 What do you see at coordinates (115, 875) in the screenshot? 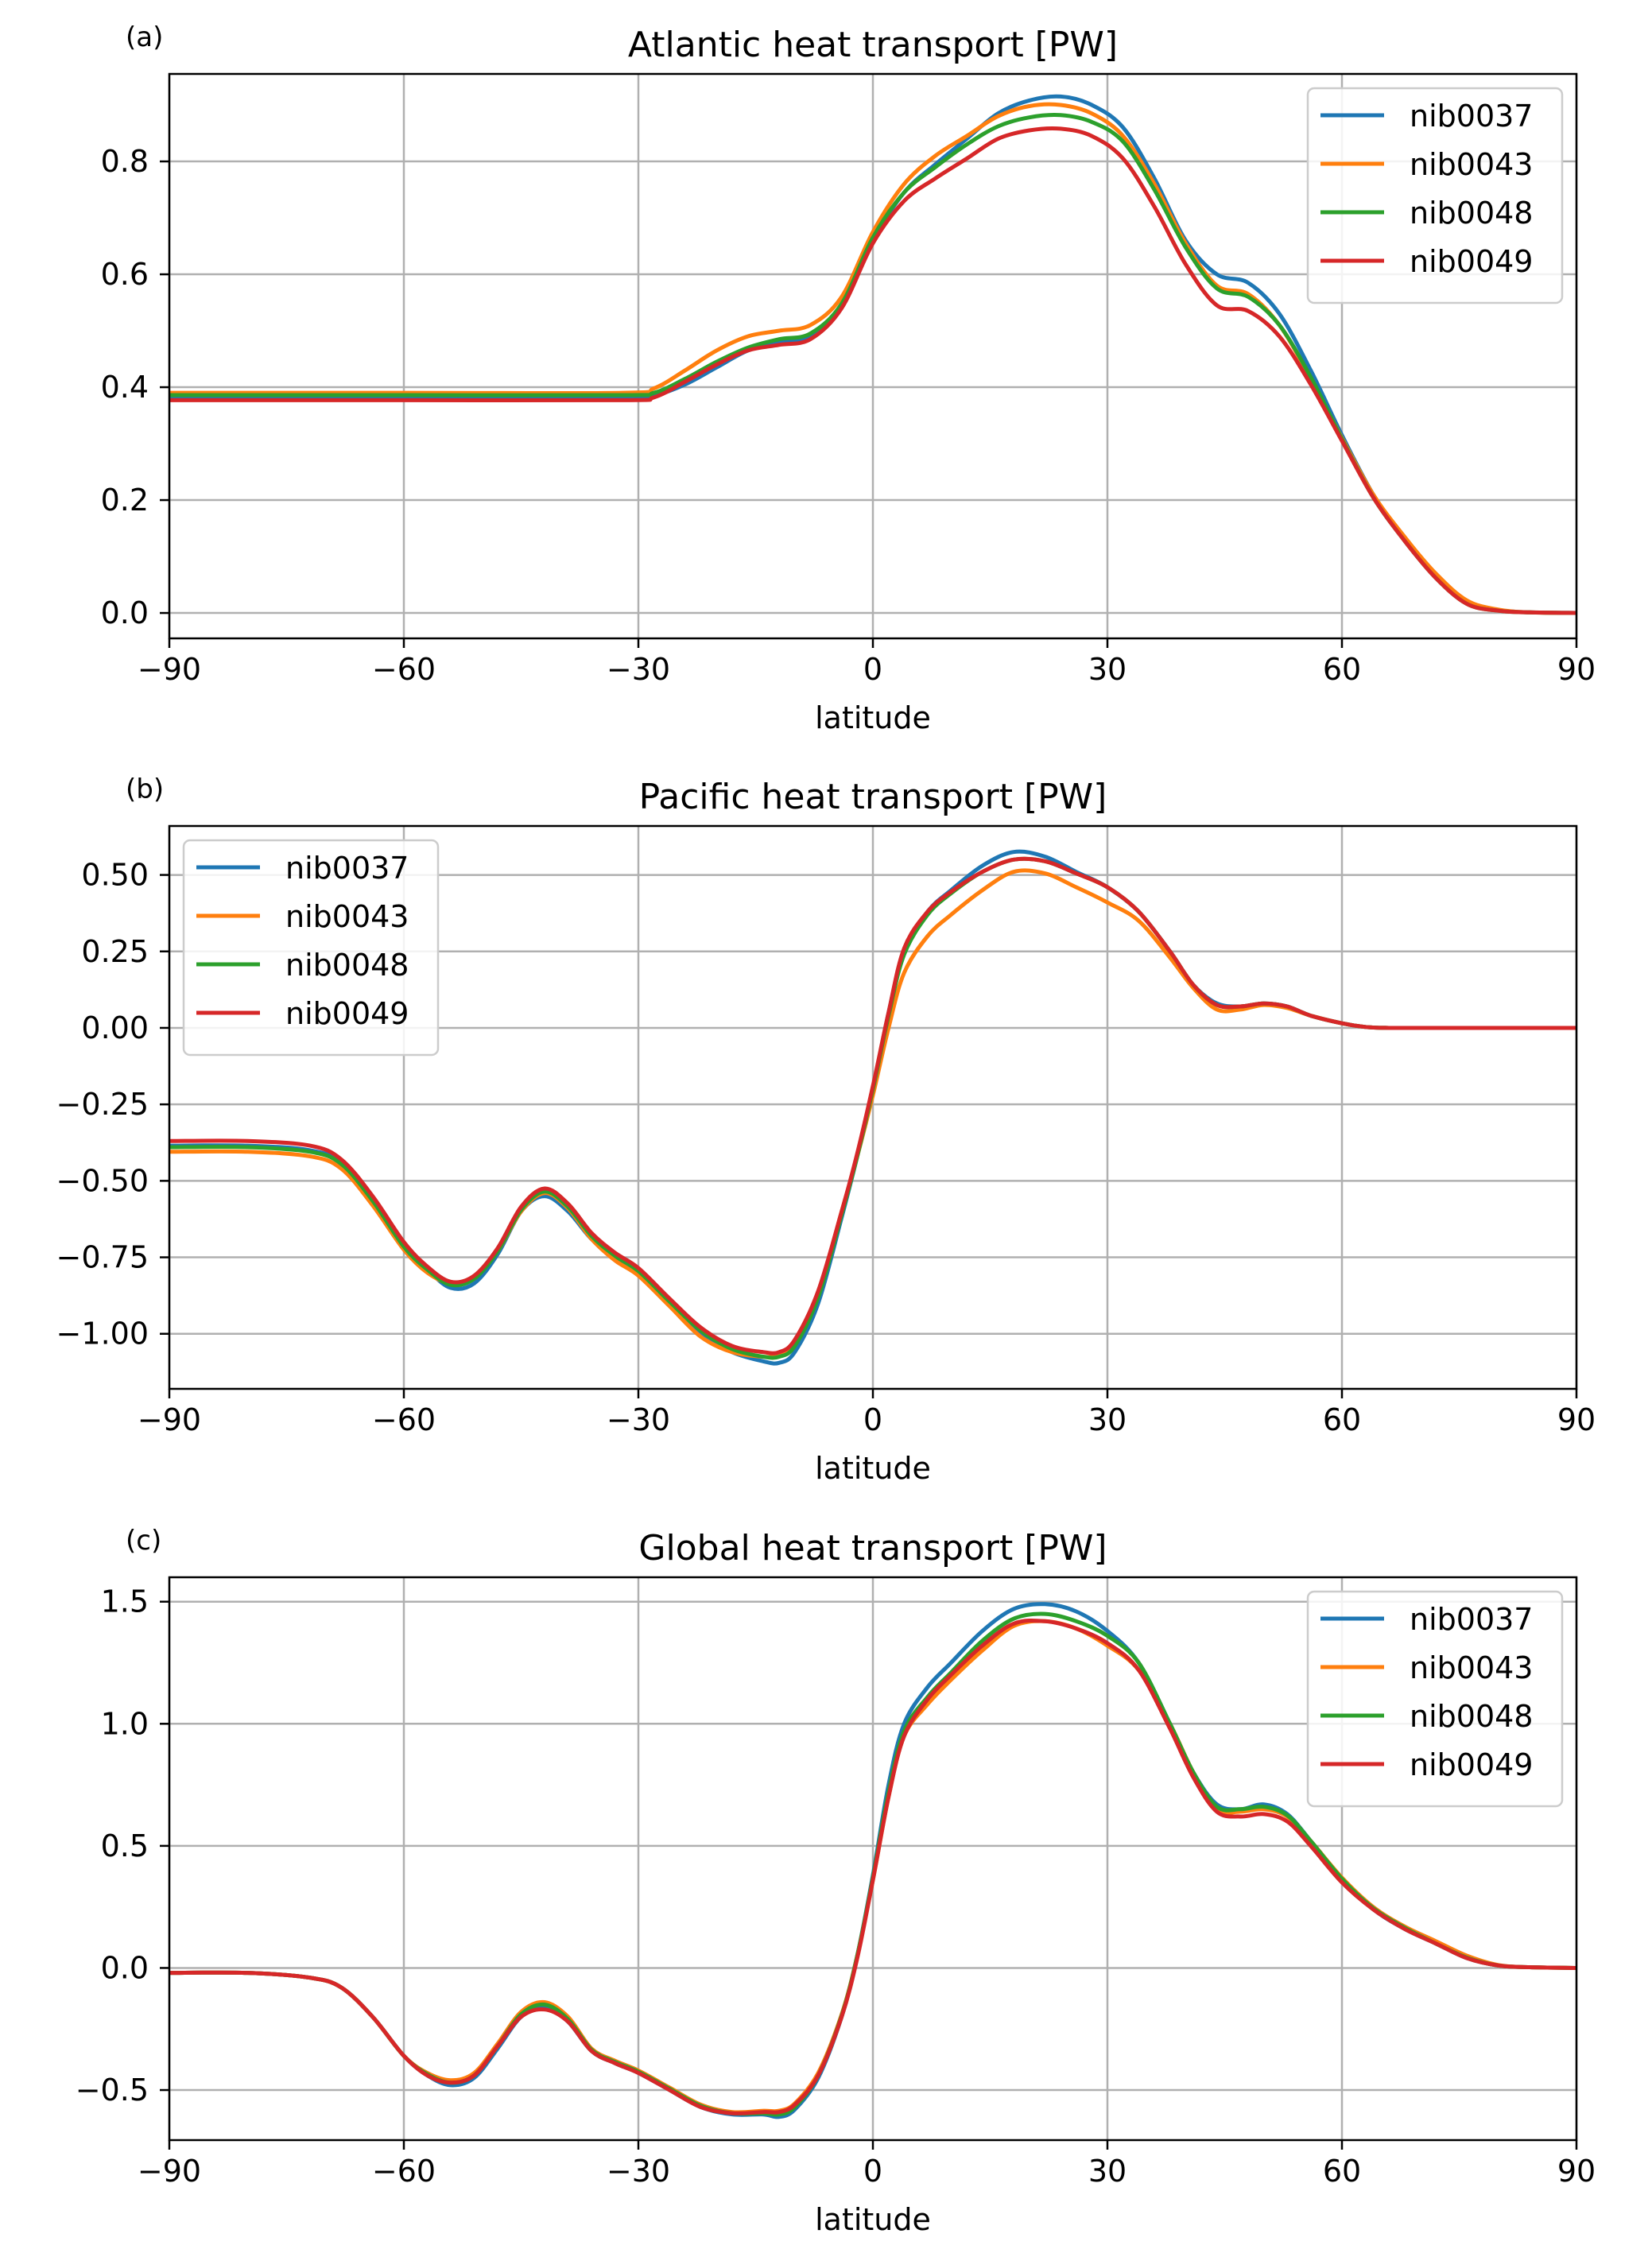
I see `y-tick-label: 0.50` at bounding box center [115, 875].